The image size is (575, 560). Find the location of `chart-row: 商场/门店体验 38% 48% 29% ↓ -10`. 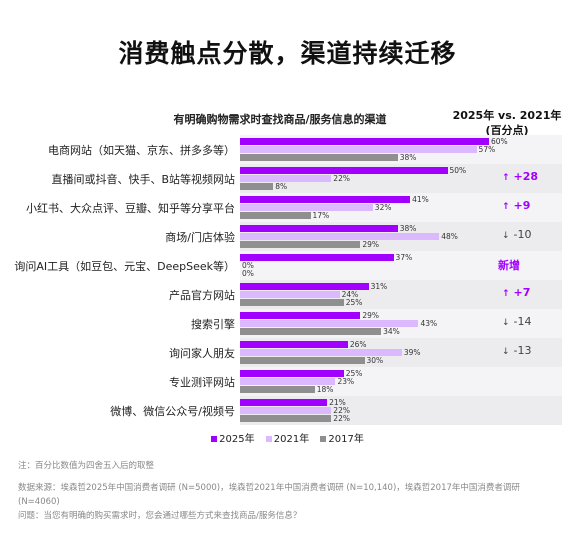

chart-row: 商场/门店体验 38% 48% 29% ↓ -10 is located at coordinates (287, 236).